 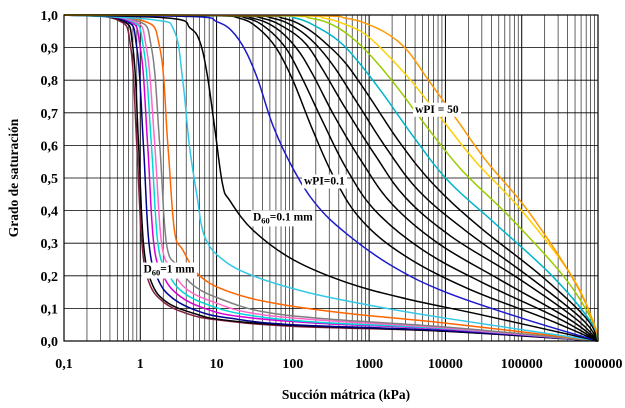 I want to click on x-tick-label: 1000, so click(x=369, y=364).